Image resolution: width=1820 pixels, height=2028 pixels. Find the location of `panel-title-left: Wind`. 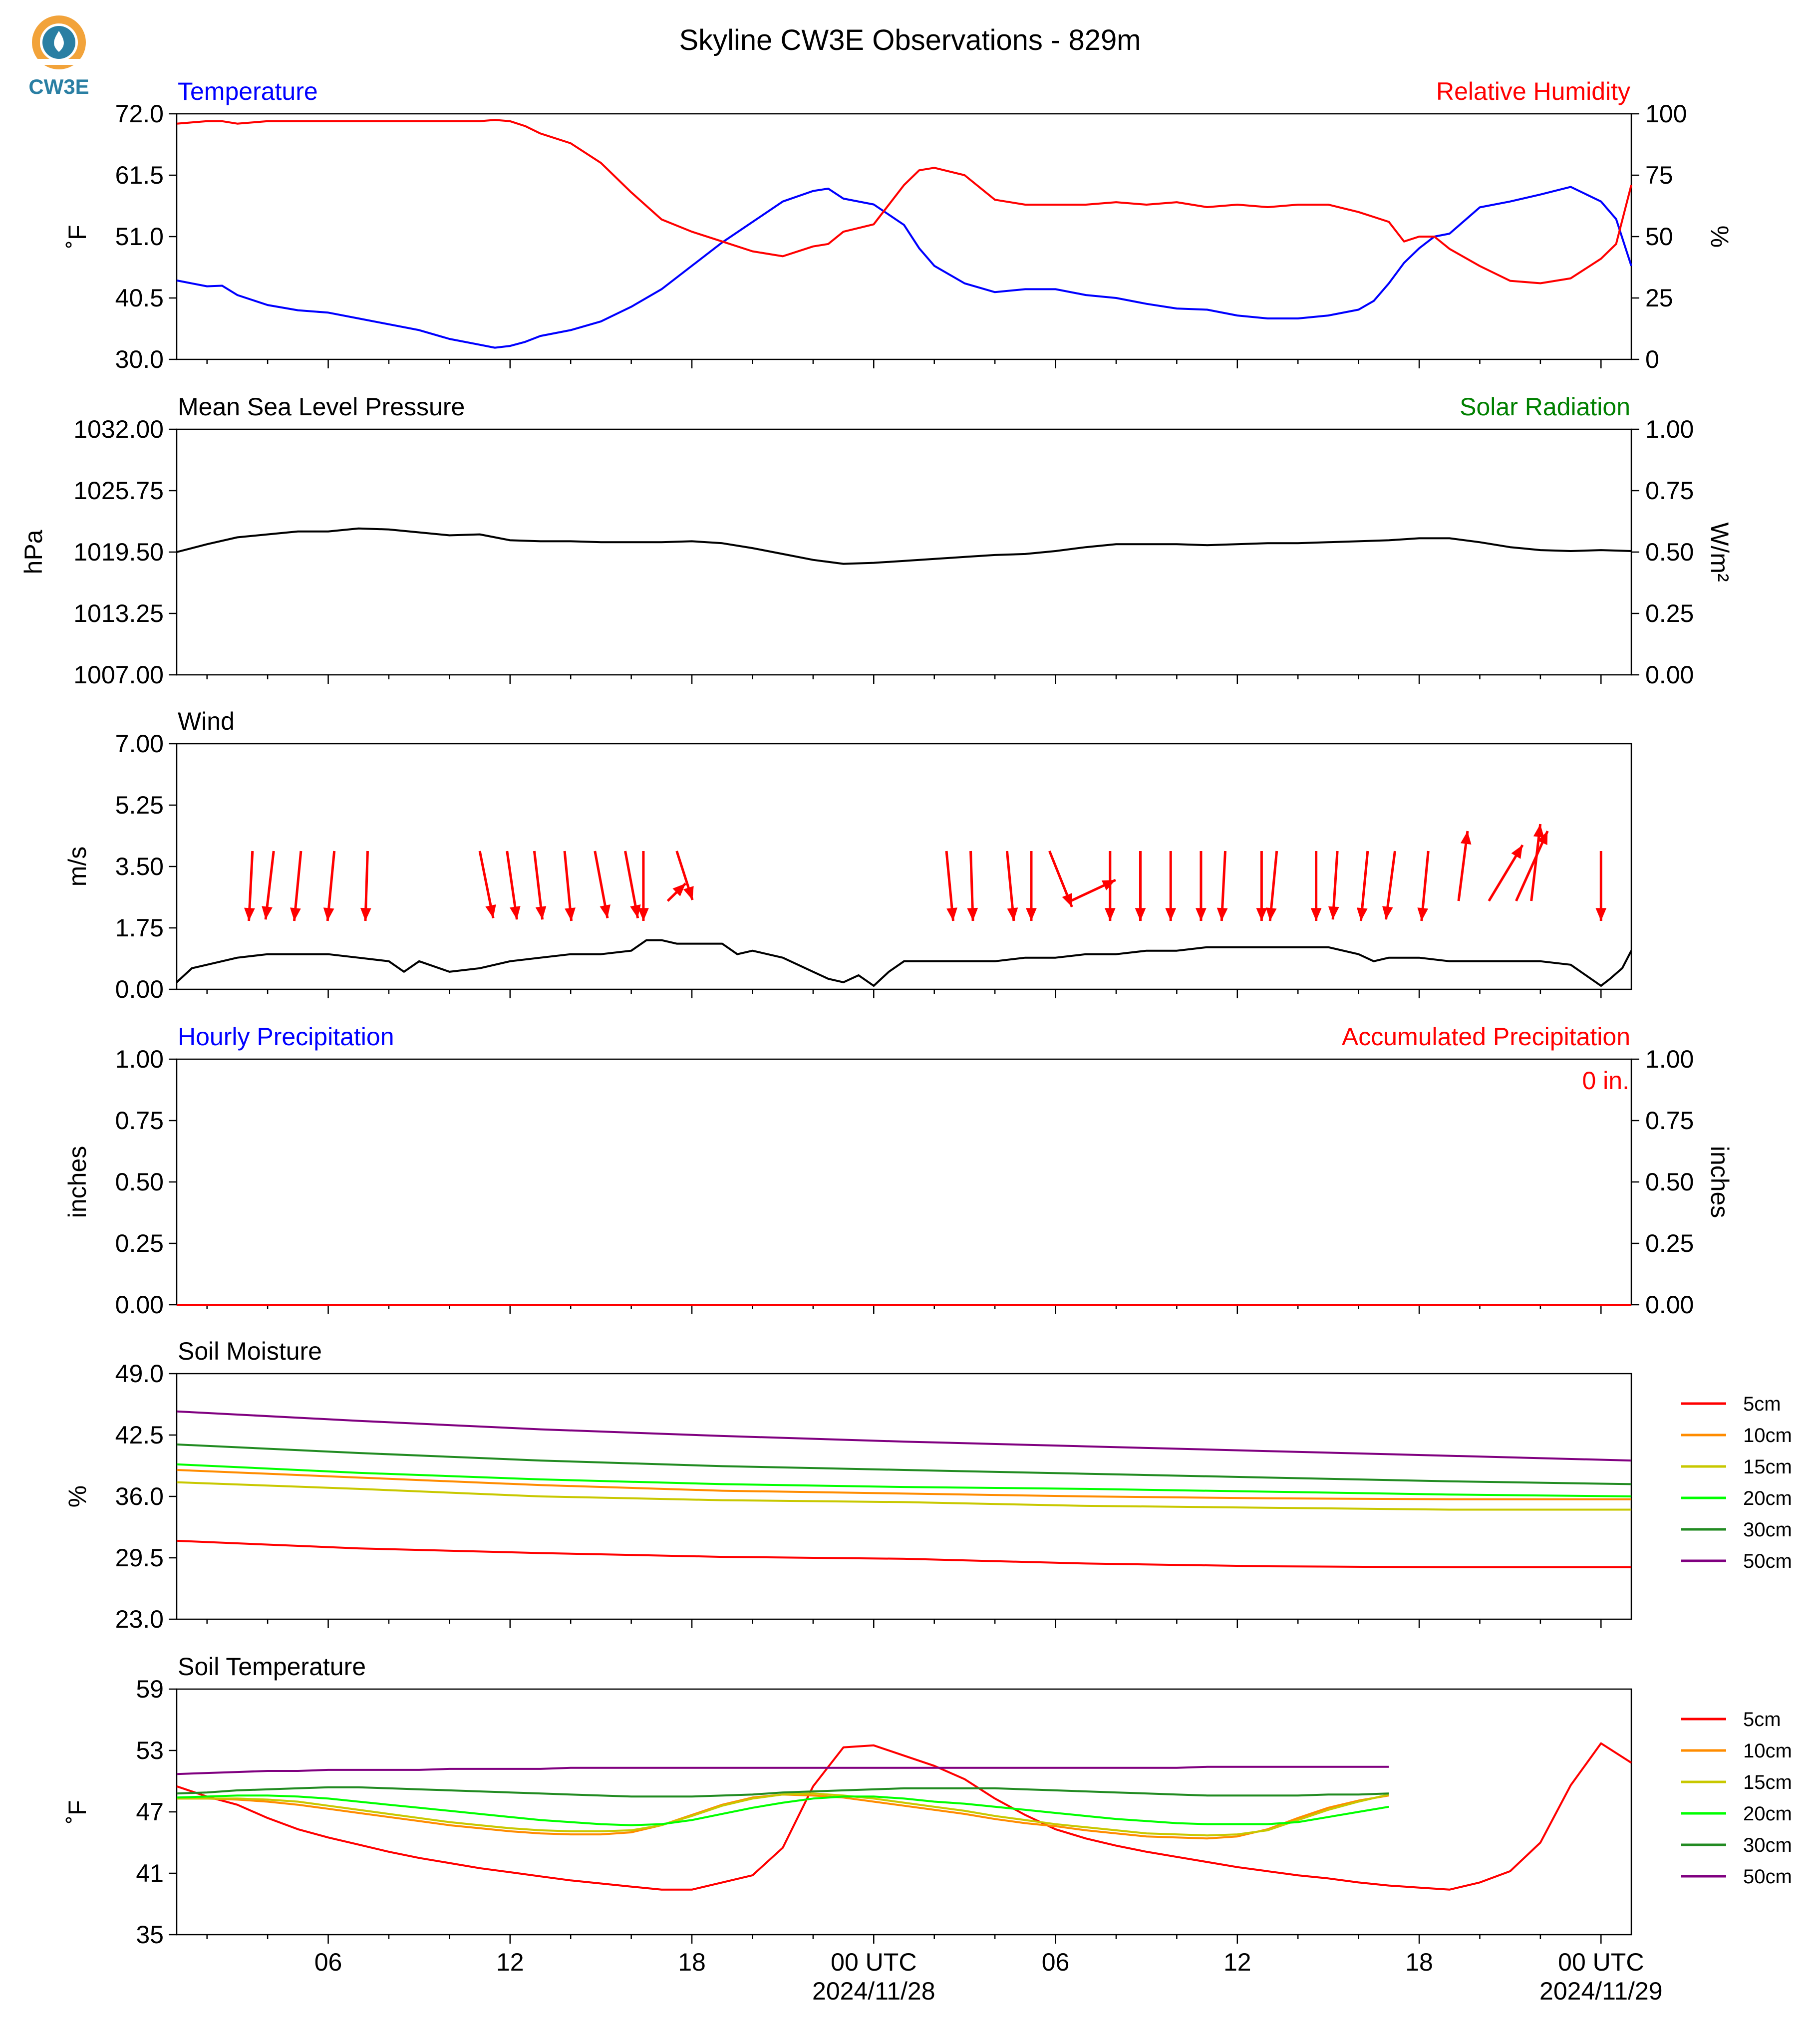

panel-title-left: Wind is located at coordinates (206, 721).